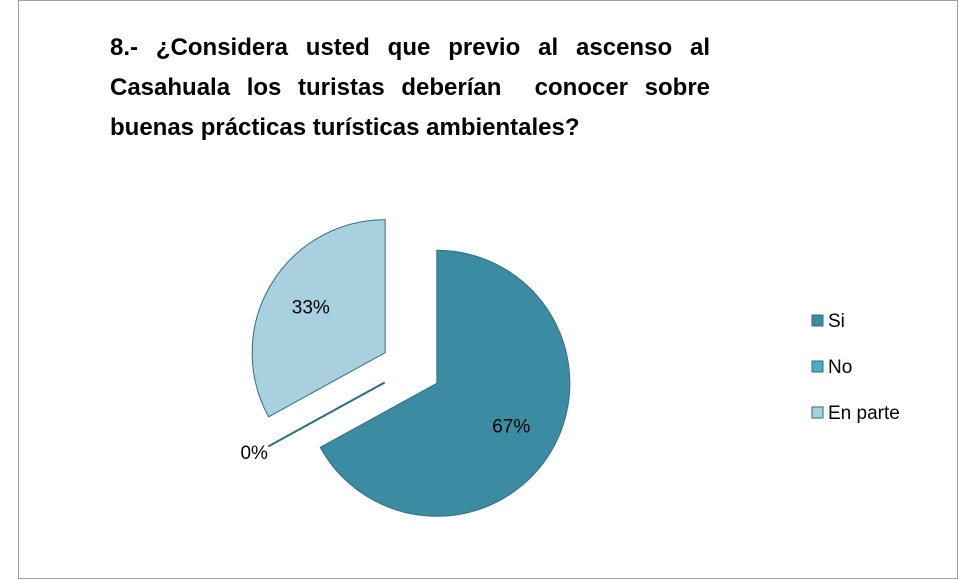  Describe the element at coordinates (864, 413) in the screenshot. I see `legend-label: En parte` at that location.